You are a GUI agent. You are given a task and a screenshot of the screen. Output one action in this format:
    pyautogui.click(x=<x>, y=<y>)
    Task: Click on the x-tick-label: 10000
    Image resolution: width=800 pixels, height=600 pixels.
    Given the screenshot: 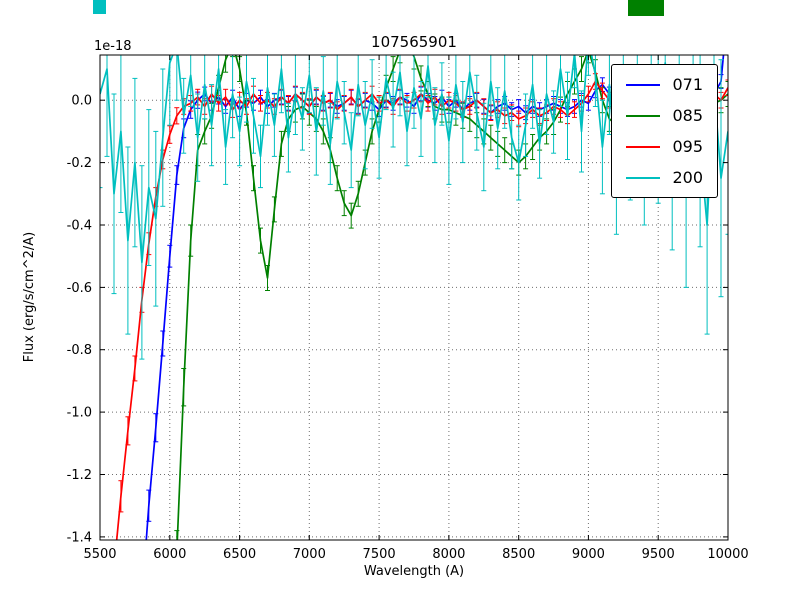 What is the action you would take?
    pyautogui.click(x=727, y=554)
    